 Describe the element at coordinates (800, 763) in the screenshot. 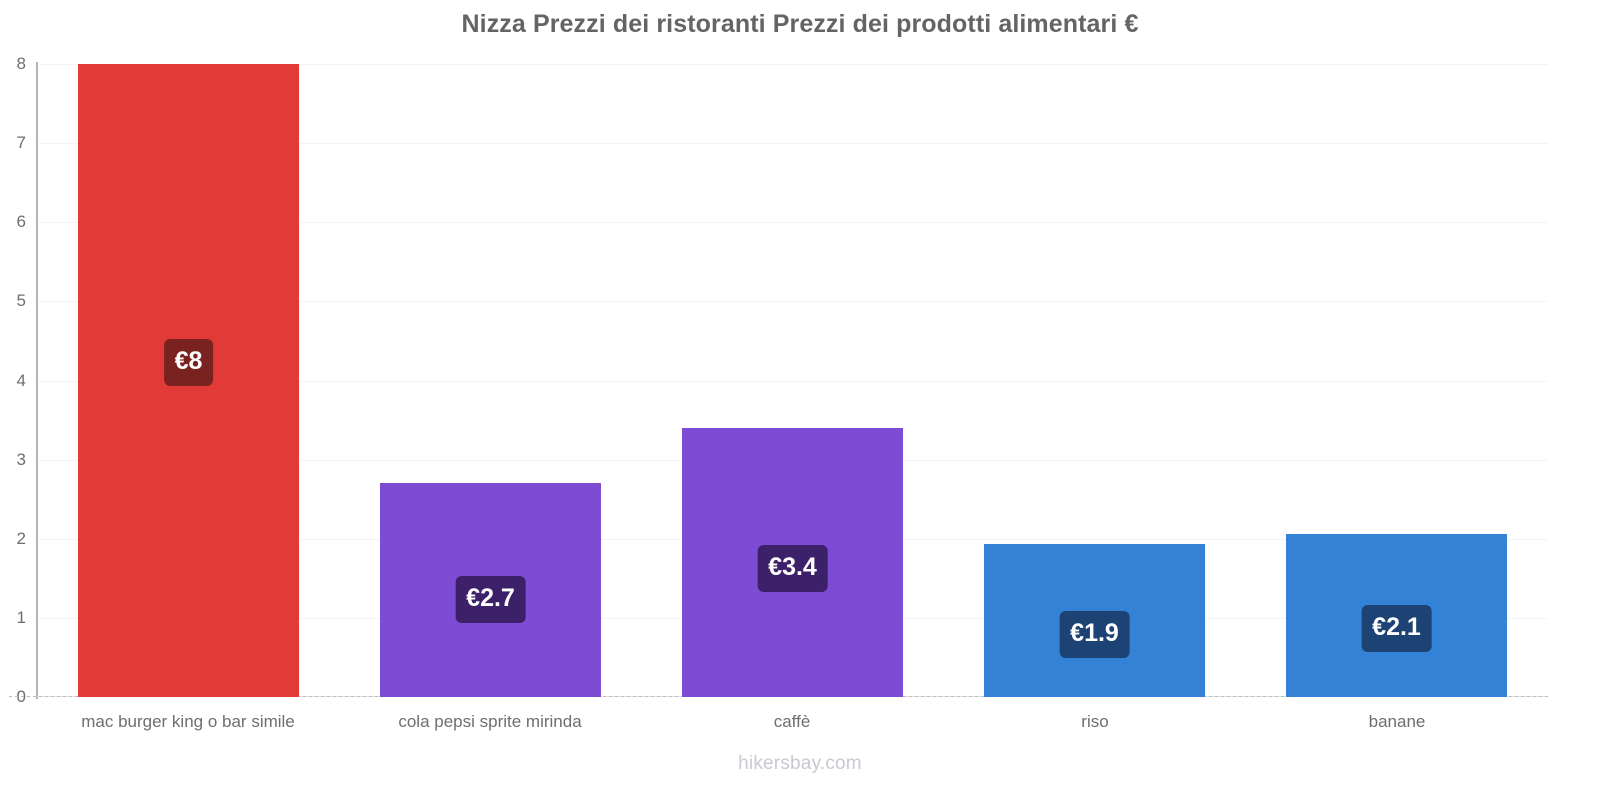

I see `footer-credit: hikersbay.com` at that location.